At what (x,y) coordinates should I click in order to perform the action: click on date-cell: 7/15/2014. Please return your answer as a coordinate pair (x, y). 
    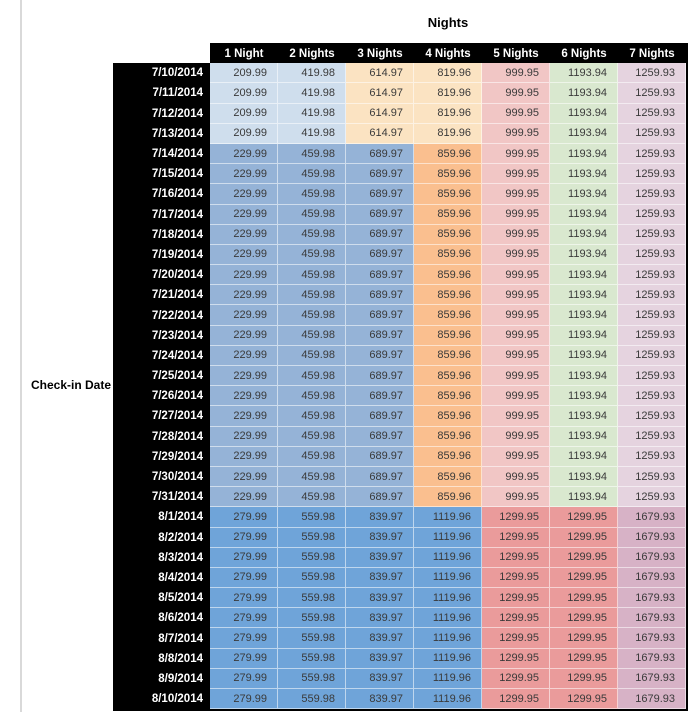
    Looking at the image, I should click on (161, 174).